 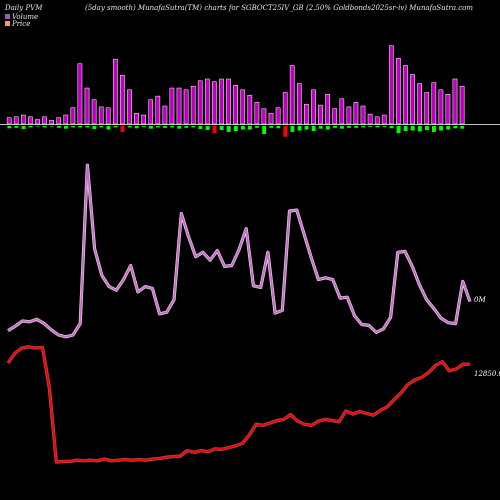 What do you see at coordinates (20, 24) in the screenshot?
I see `legend-price-label: Price` at bounding box center [20, 24].